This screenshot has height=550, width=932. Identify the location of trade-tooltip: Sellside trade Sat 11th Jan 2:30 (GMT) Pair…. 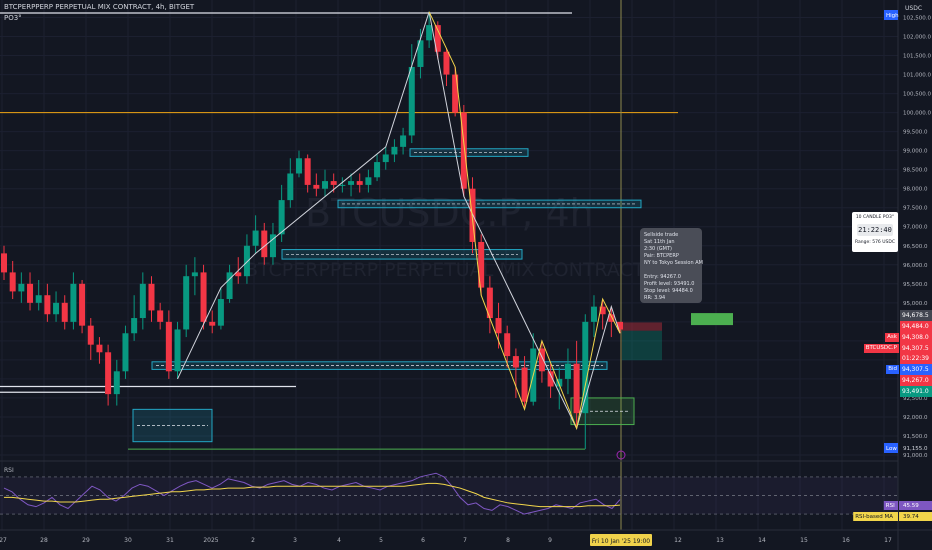
(671, 265).